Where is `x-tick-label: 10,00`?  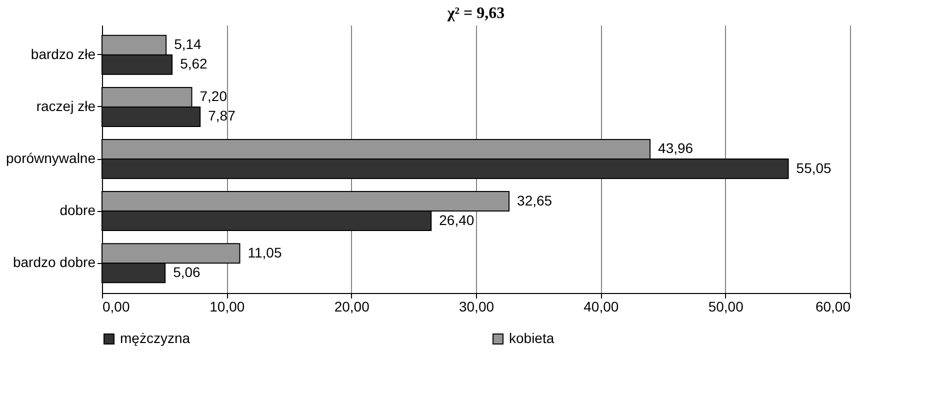
x-tick-label: 10,00 is located at coordinates (227, 306).